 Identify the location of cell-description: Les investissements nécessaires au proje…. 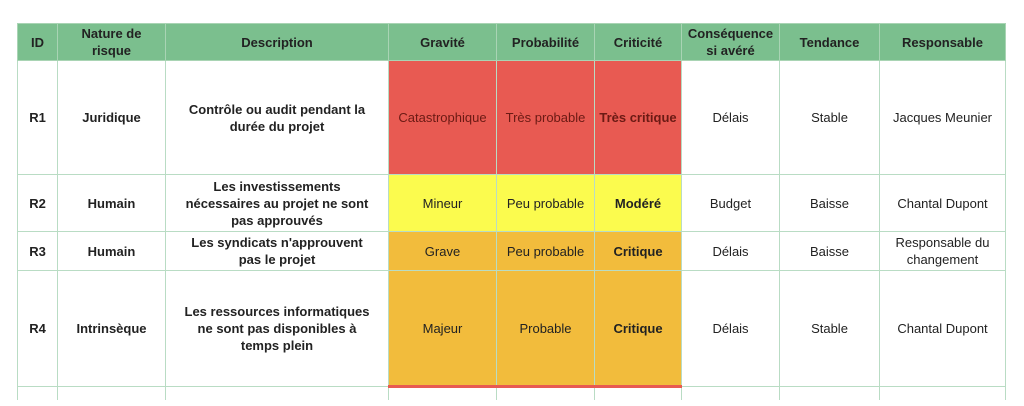
(277, 203).